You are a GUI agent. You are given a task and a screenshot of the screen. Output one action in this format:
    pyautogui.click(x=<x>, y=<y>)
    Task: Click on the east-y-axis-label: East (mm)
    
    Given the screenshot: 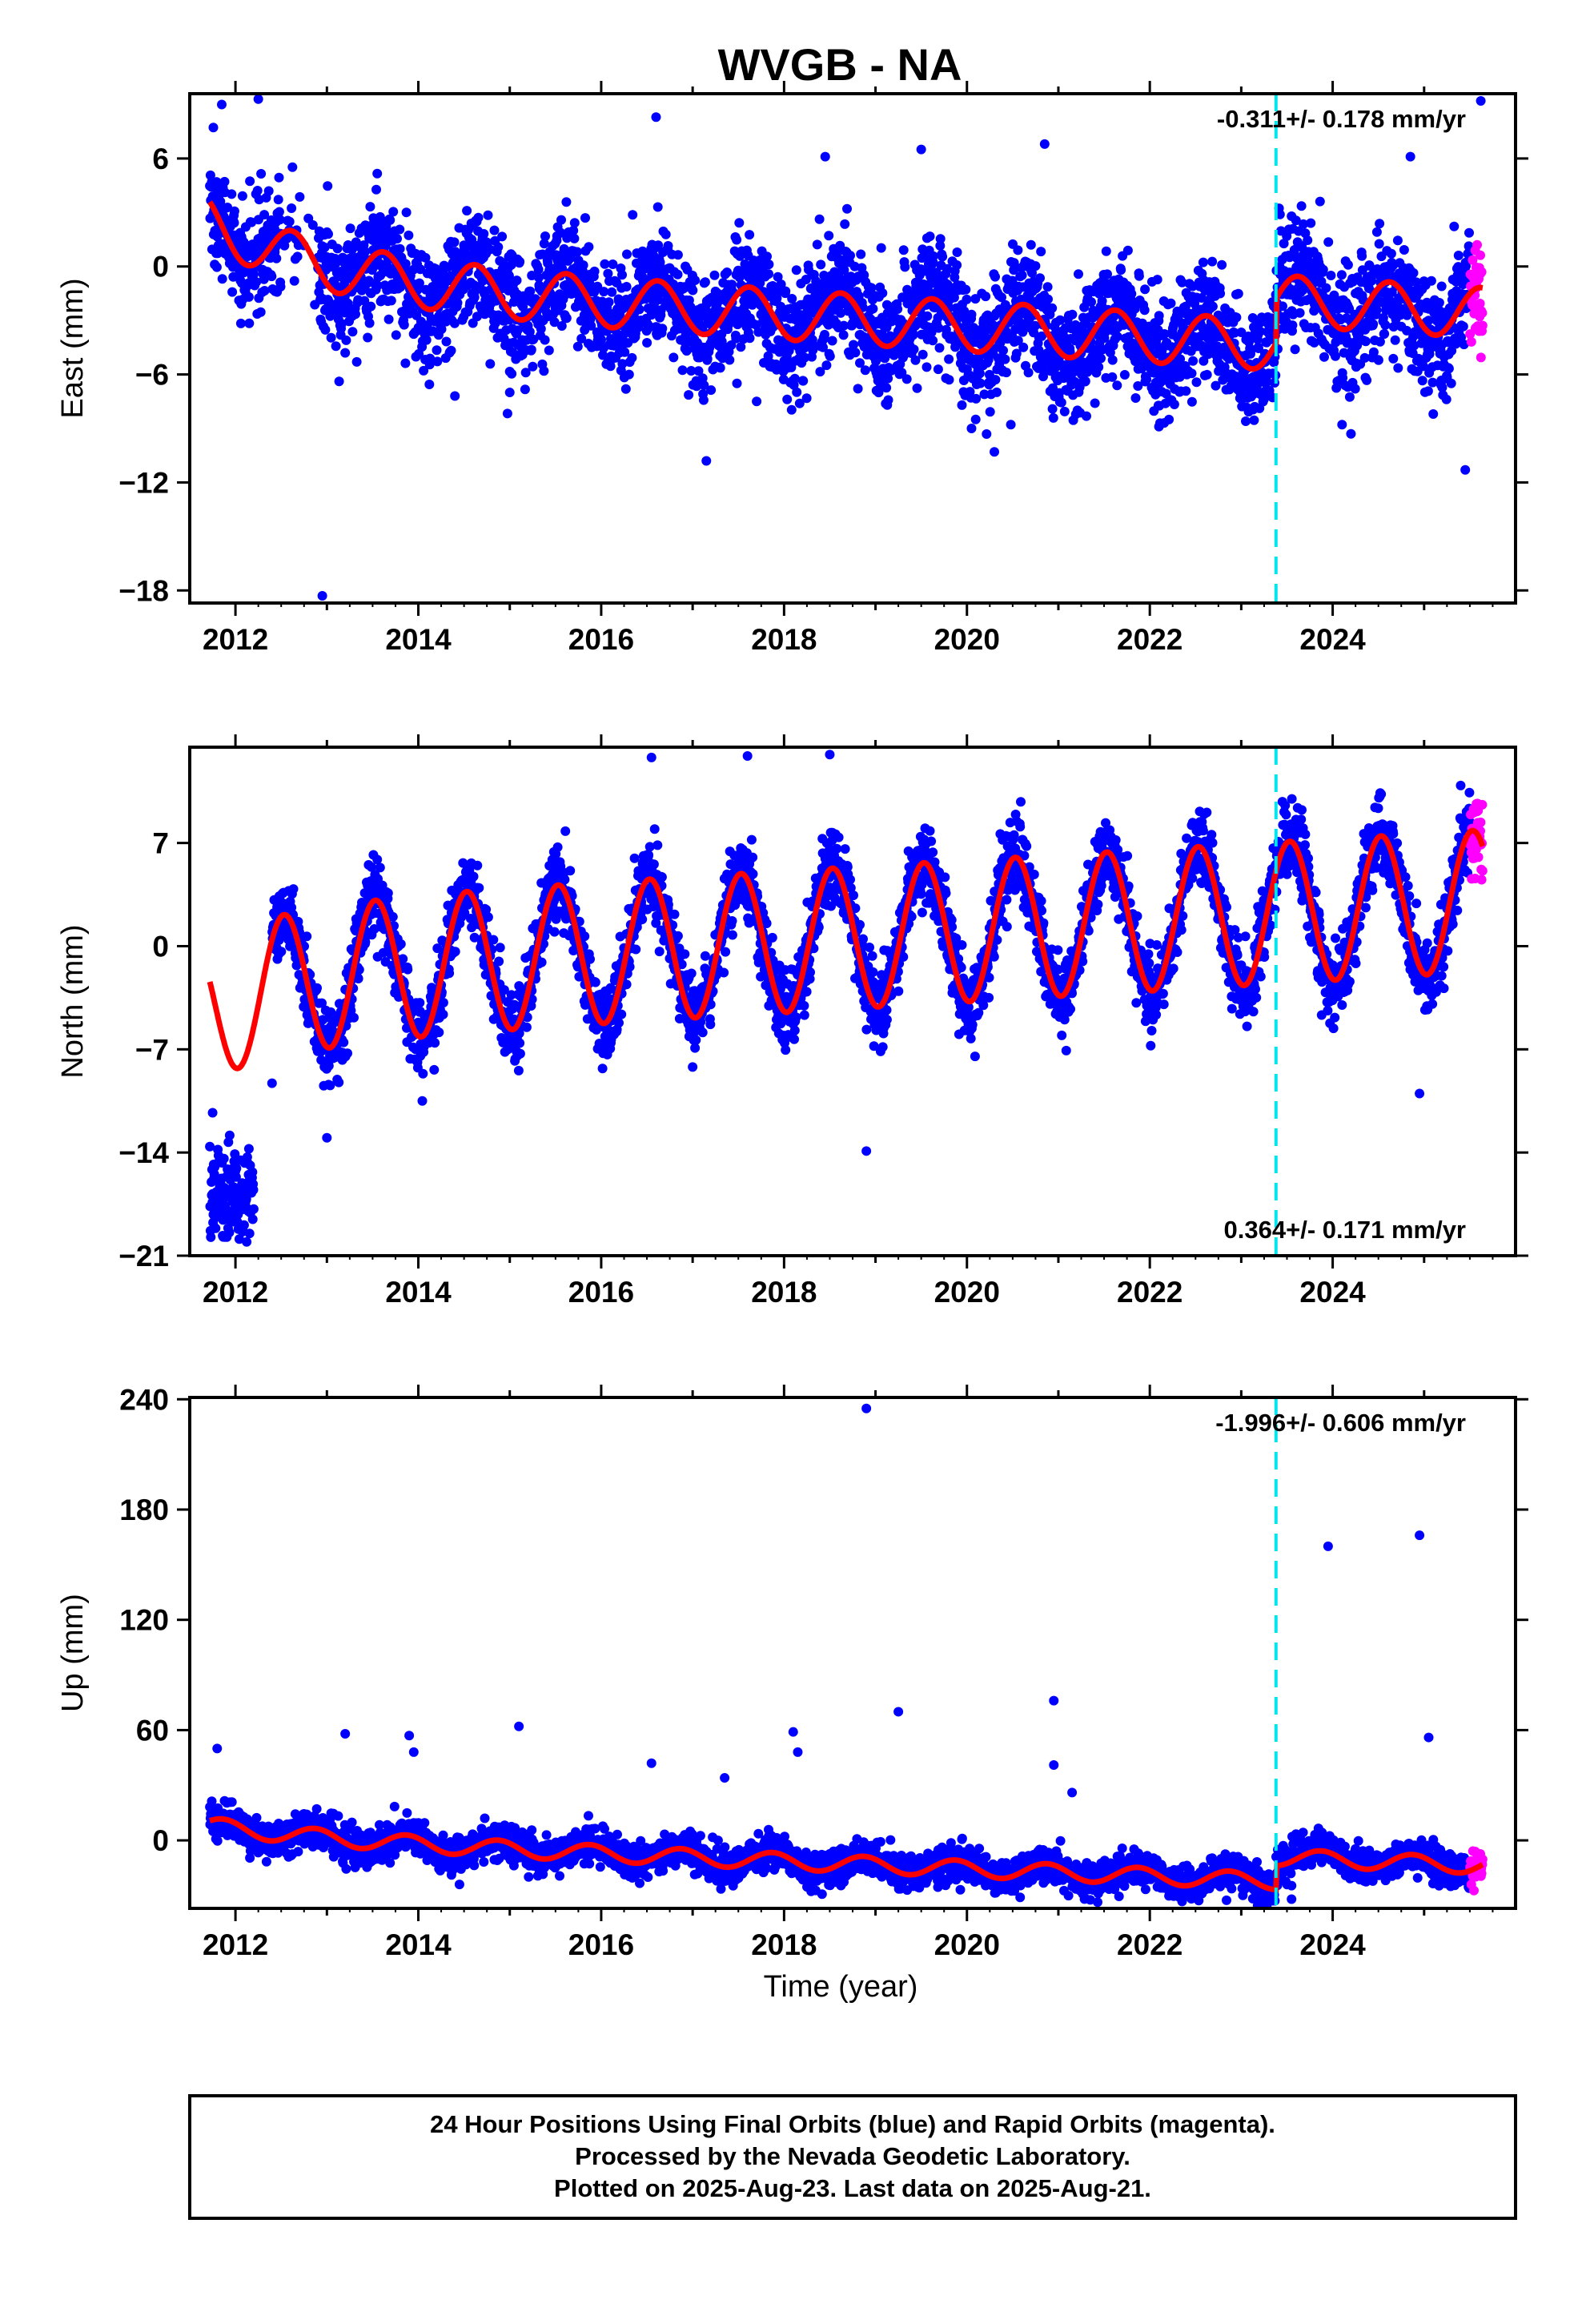 What is the action you would take?
    pyautogui.click(x=73, y=348)
    